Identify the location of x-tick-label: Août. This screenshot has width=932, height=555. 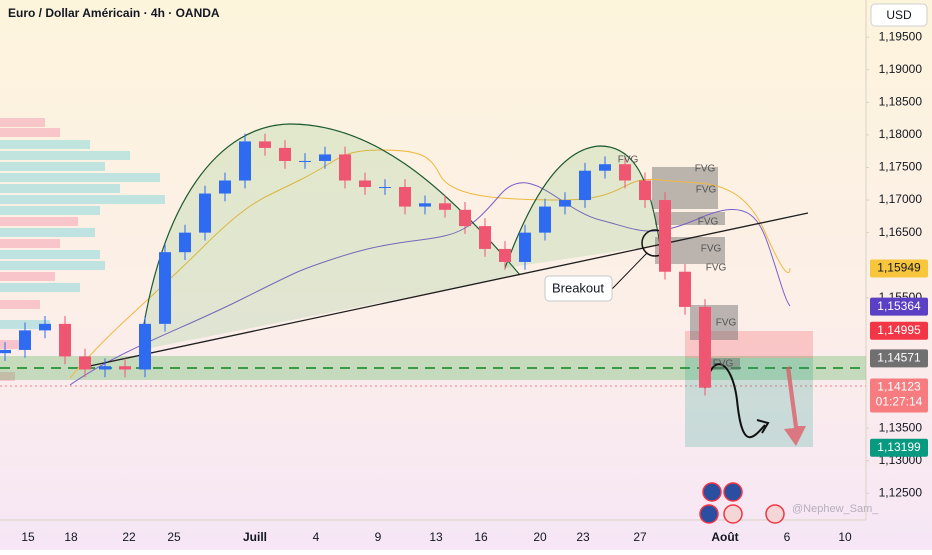
(724, 537).